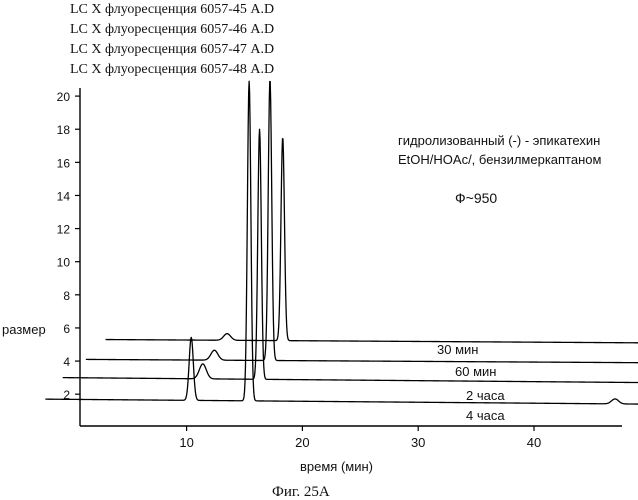 This screenshot has height=500, width=638. Describe the element at coordinates (476, 198) in the screenshot. I see `annotation-symbol: Ф~950` at that location.